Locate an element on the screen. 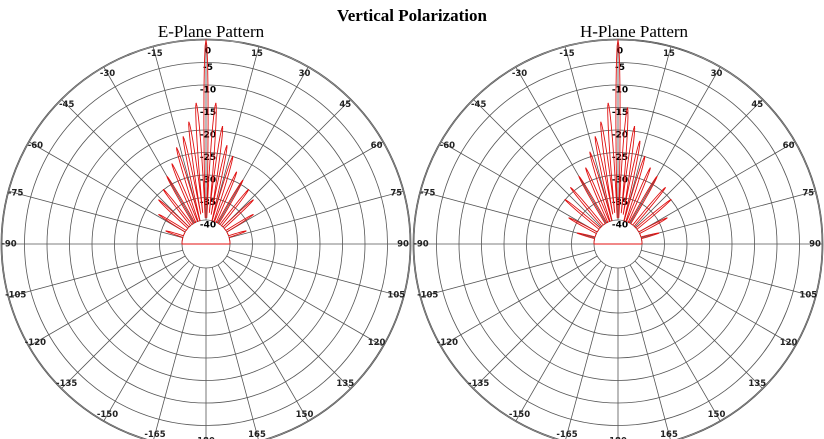  figure-title: Vertical Polarization is located at coordinates (412, 15).